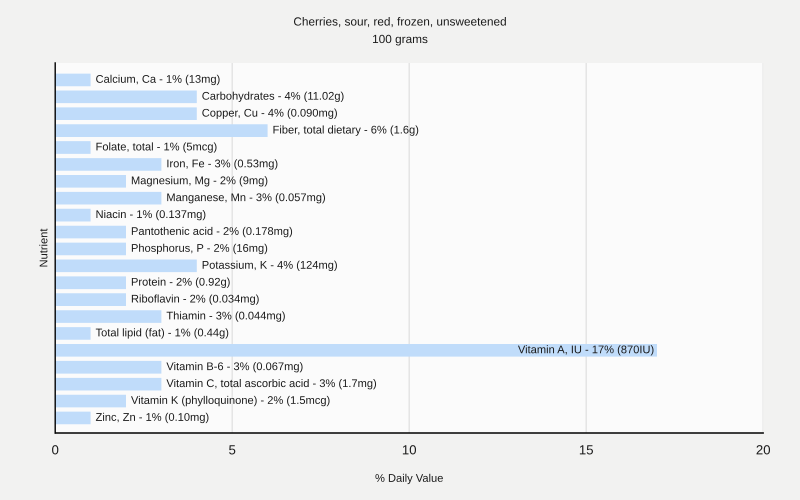  Describe the element at coordinates (400, 22) in the screenshot. I see `chart-title: Cherries, sour, red, frozen, unsweetened` at that location.